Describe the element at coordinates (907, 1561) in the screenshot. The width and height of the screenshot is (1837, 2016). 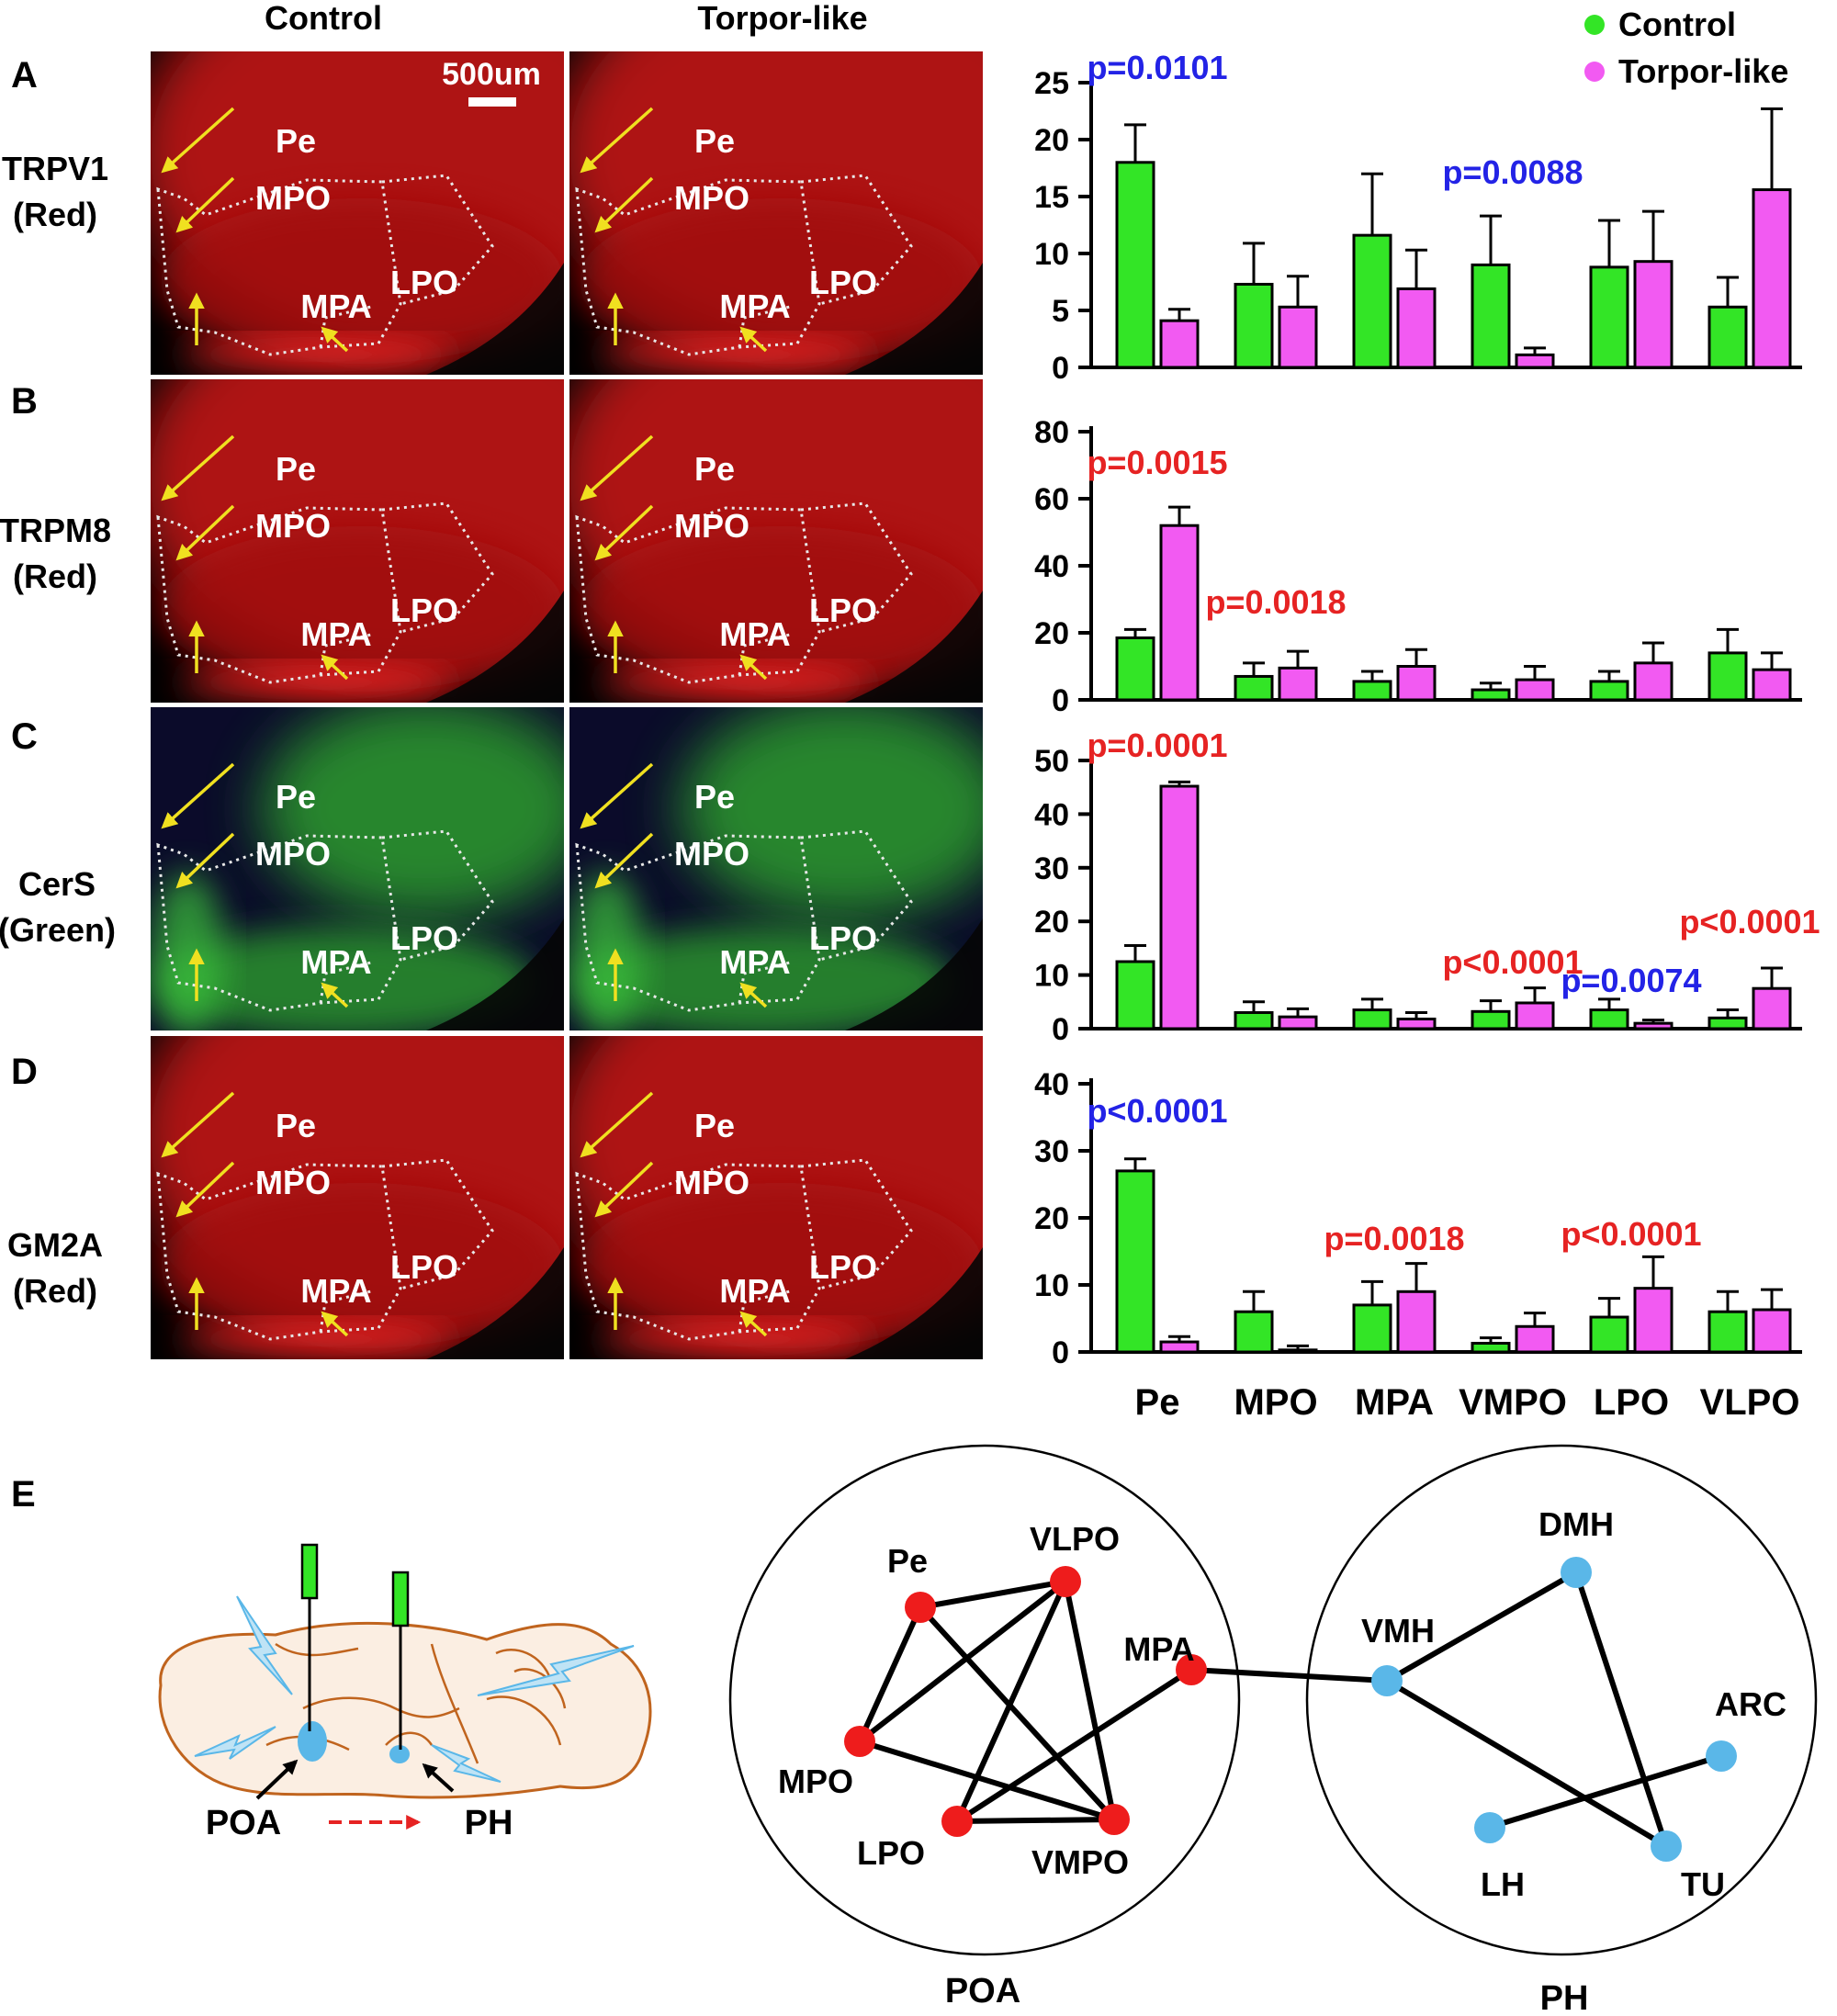
I see `node-label-pe: Pe` at that location.